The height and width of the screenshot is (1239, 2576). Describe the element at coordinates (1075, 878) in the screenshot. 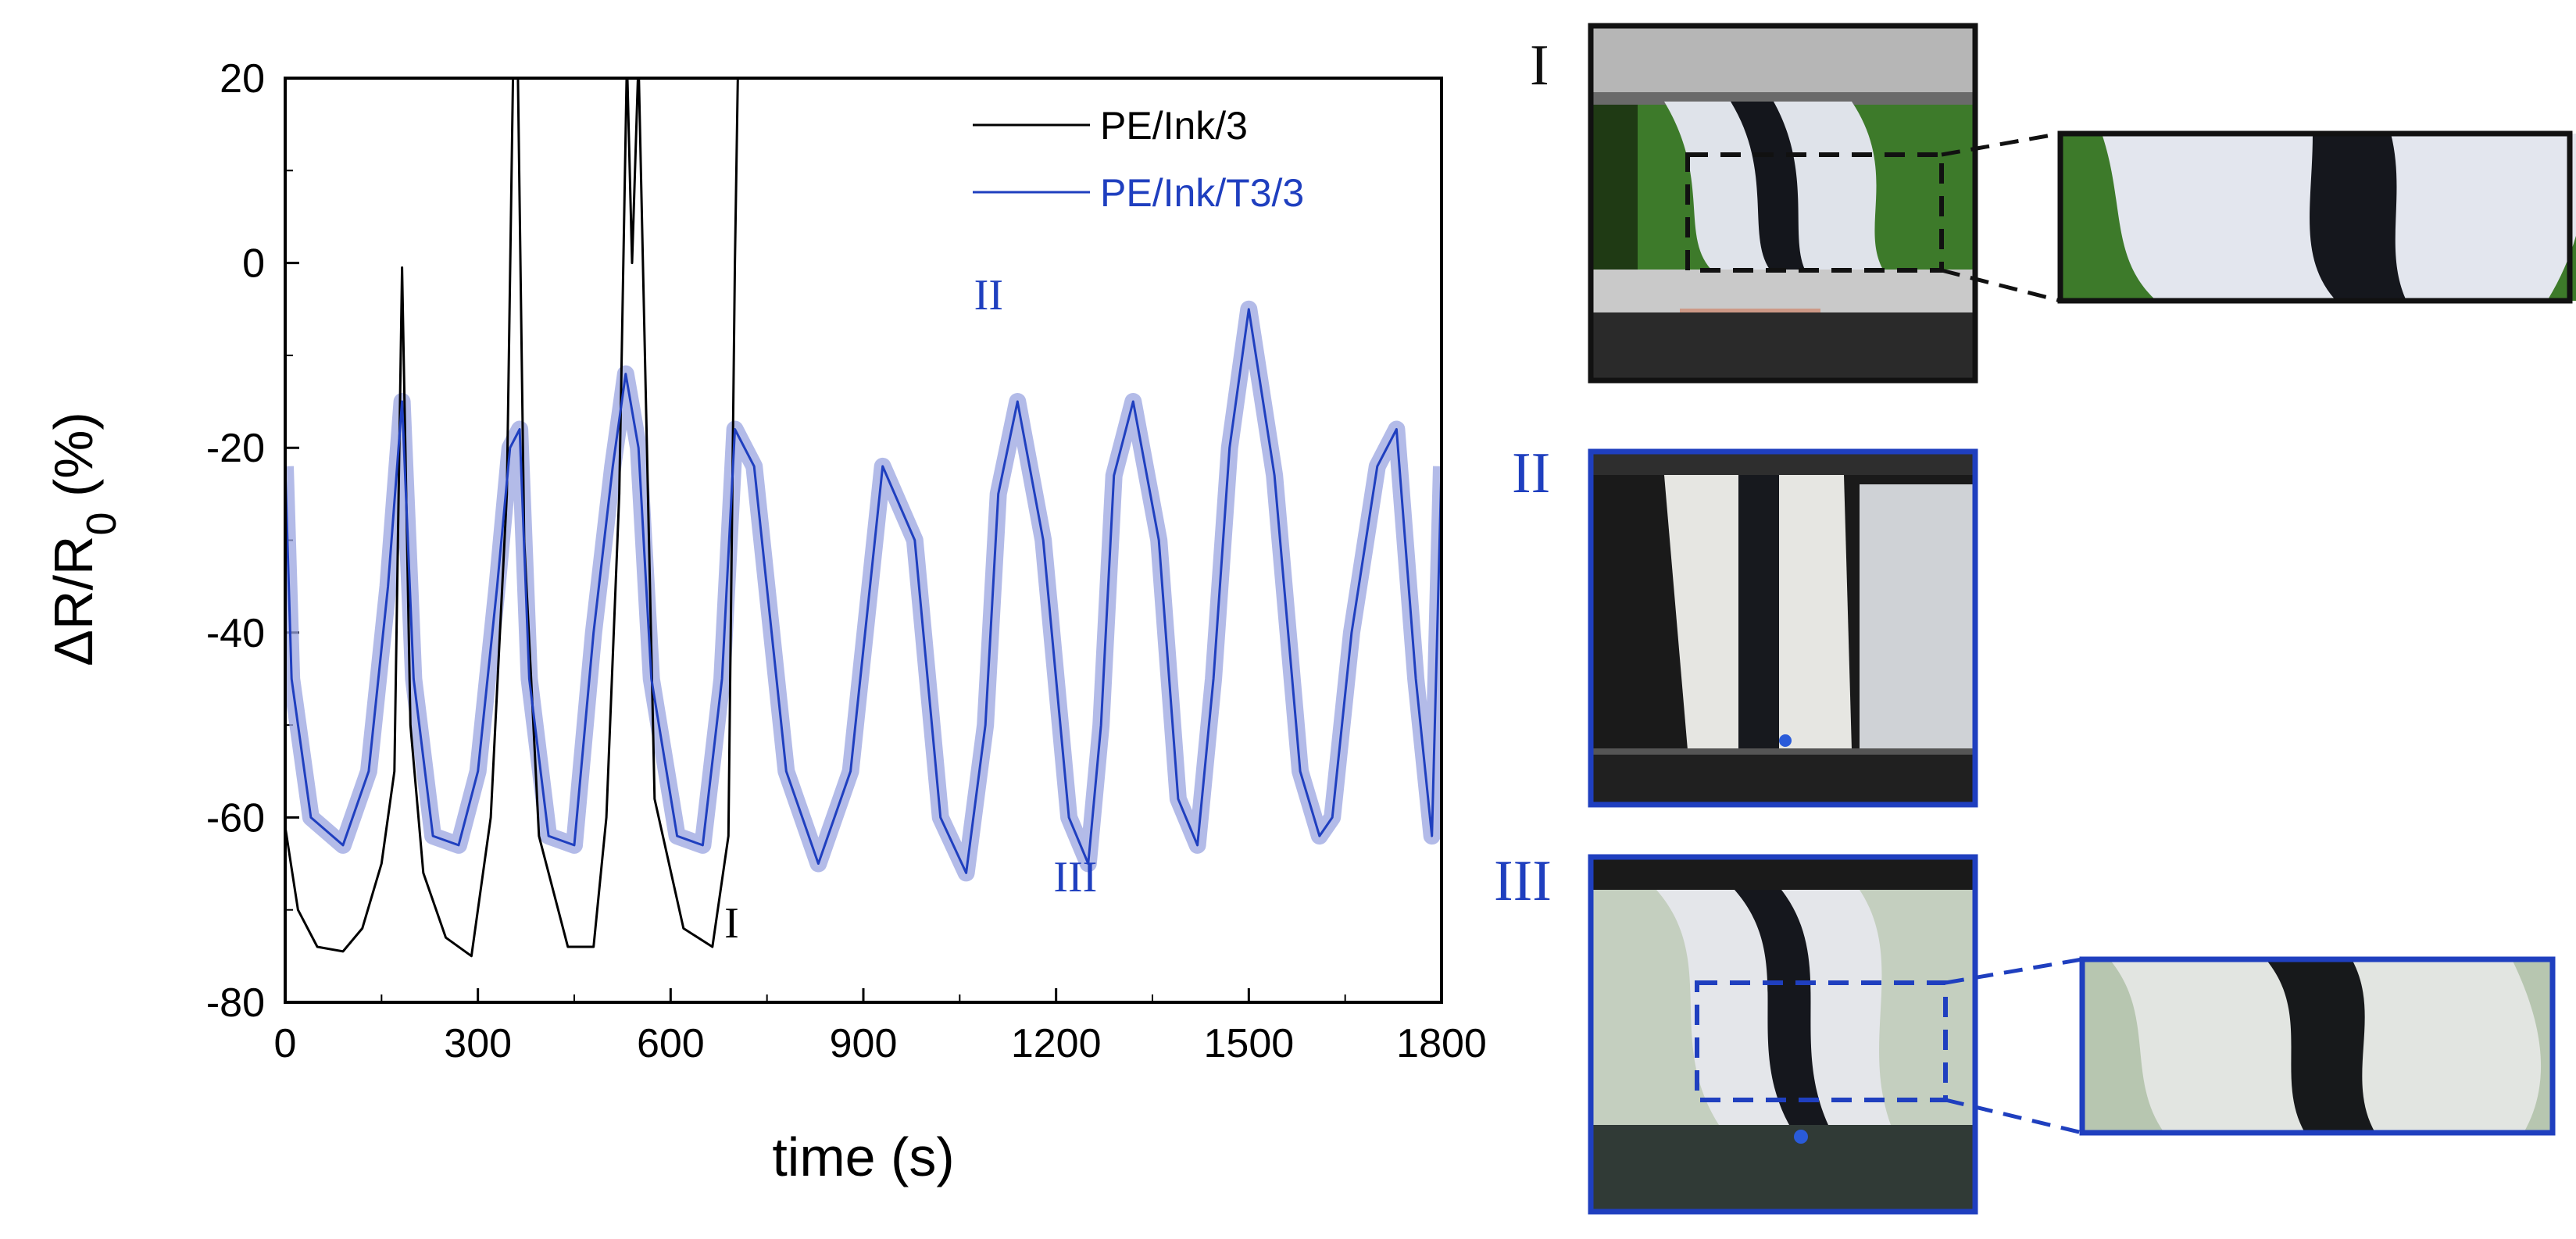

I see `chart-annotation: III` at that location.